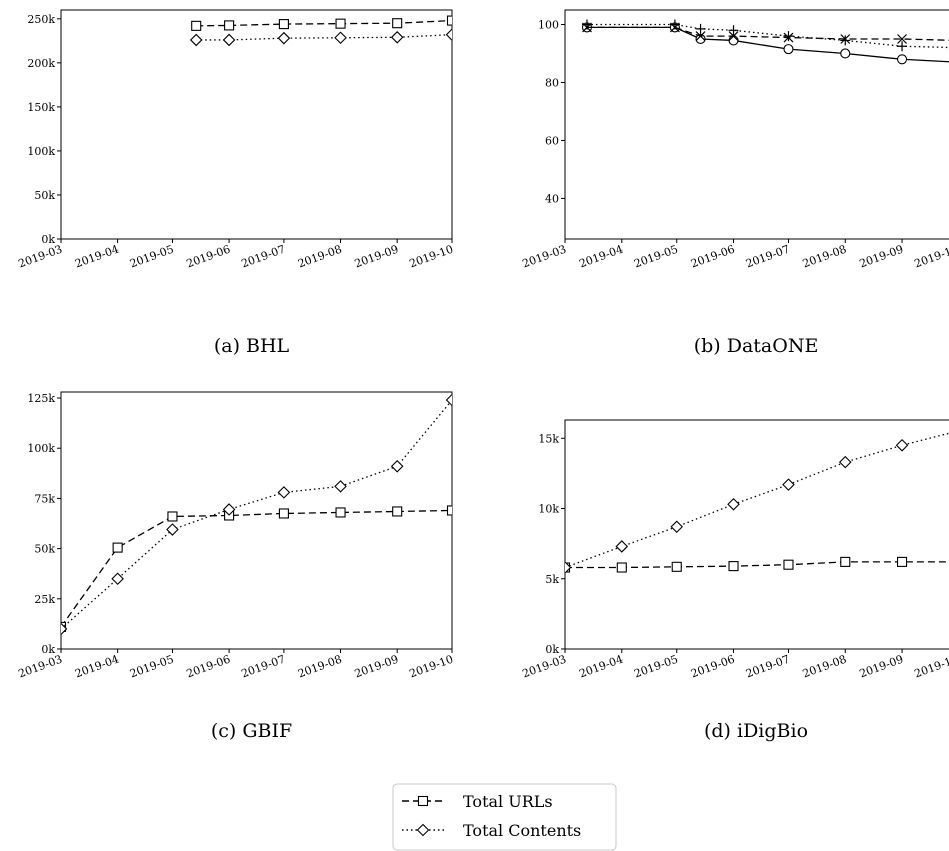  What do you see at coordinates (552, 140) in the screenshot?
I see `y-tick-label: 60` at bounding box center [552, 140].